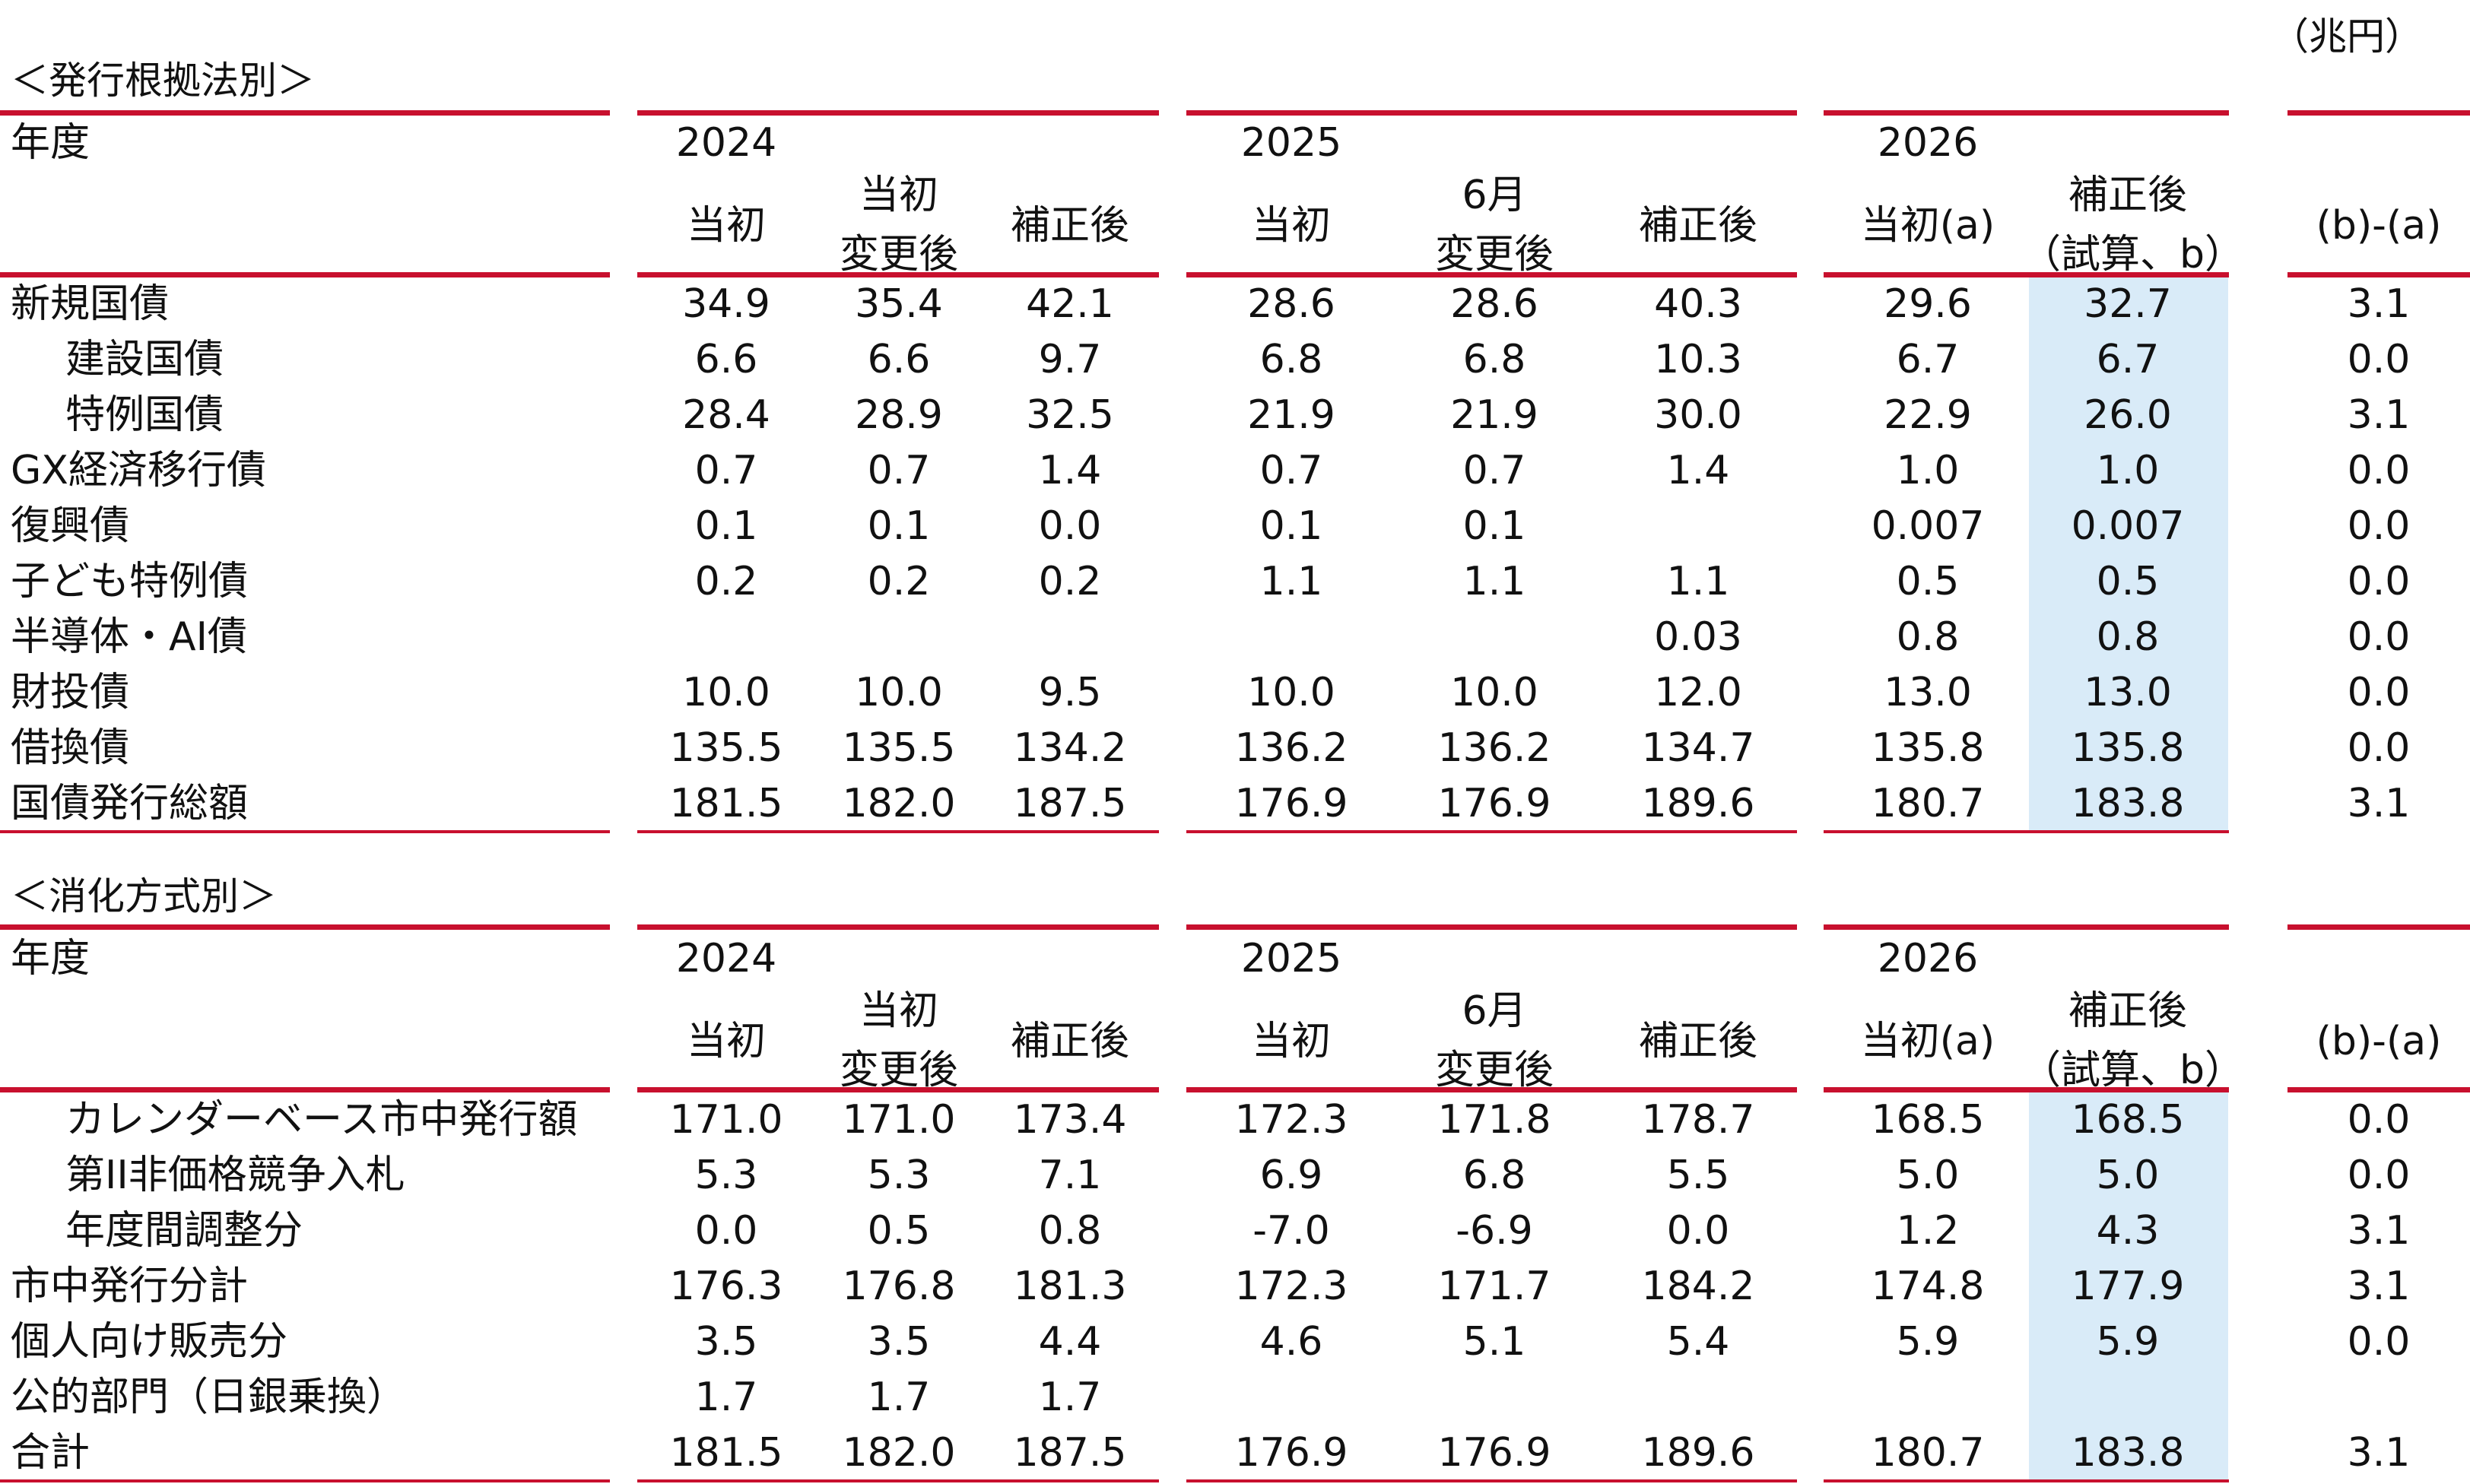 The image size is (2470, 1484). Describe the element at coordinates (1928, 1286) in the screenshot. I see `table-cell: 174.8` at that location.